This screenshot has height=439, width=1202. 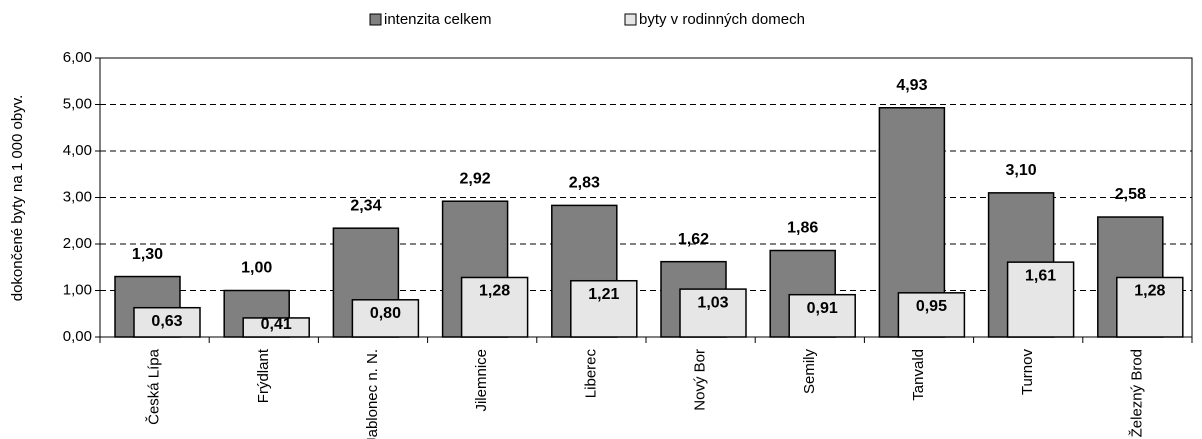 I want to click on value-label: 1,61, so click(x=1040, y=275).